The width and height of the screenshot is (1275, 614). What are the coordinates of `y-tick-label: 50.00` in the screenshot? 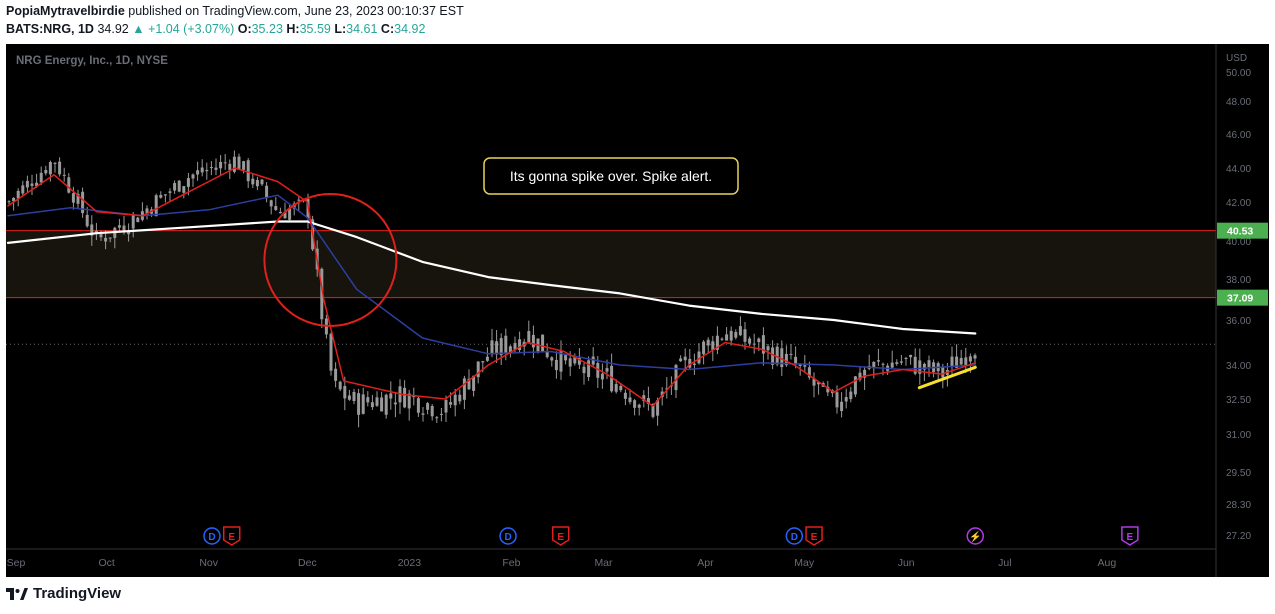 It's located at (1238, 73).